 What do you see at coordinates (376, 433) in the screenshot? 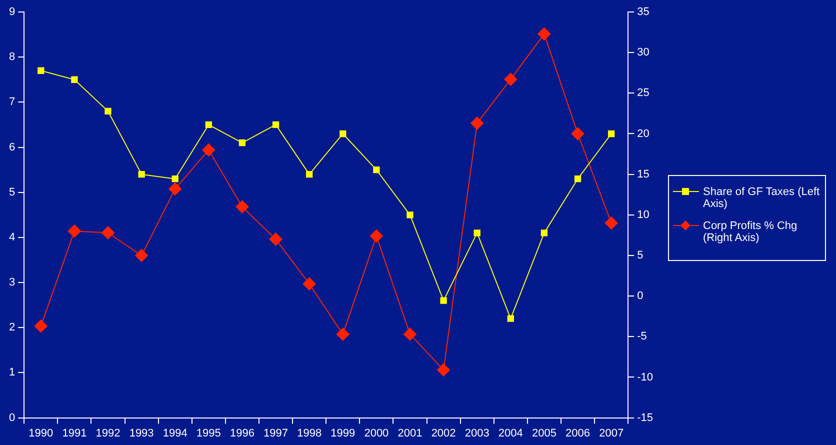
I see `x-tick-label: 2000` at bounding box center [376, 433].